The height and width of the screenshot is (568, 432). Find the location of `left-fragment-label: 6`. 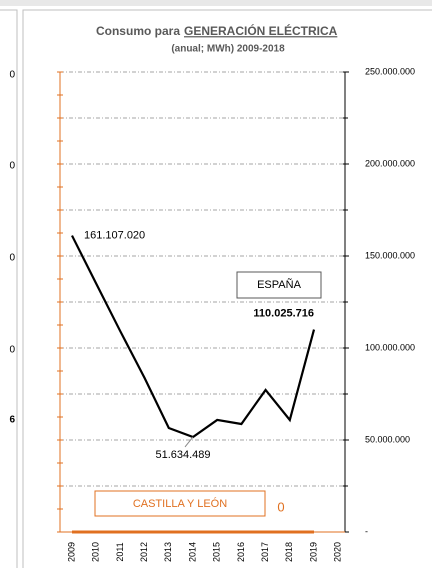

left-fragment-label: 6 is located at coordinates (12, 420).